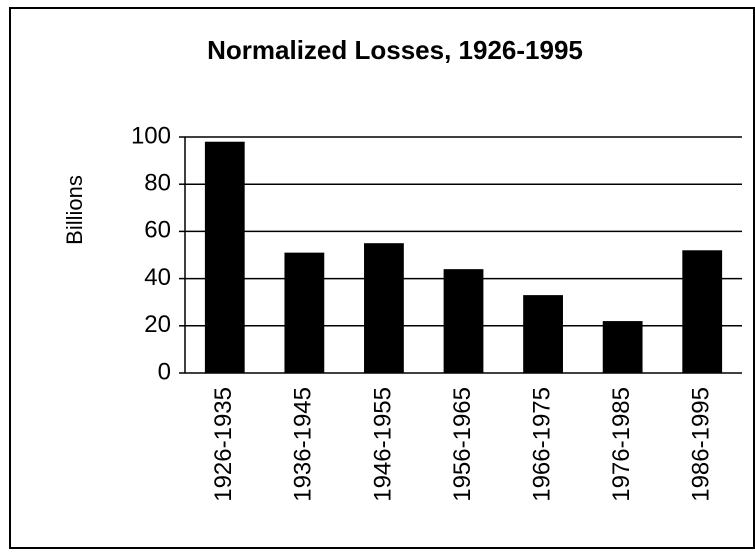  What do you see at coordinates (157, 230) in the screenshot?
I see `y-tick-label: 60` at bounding box center [157, 230].